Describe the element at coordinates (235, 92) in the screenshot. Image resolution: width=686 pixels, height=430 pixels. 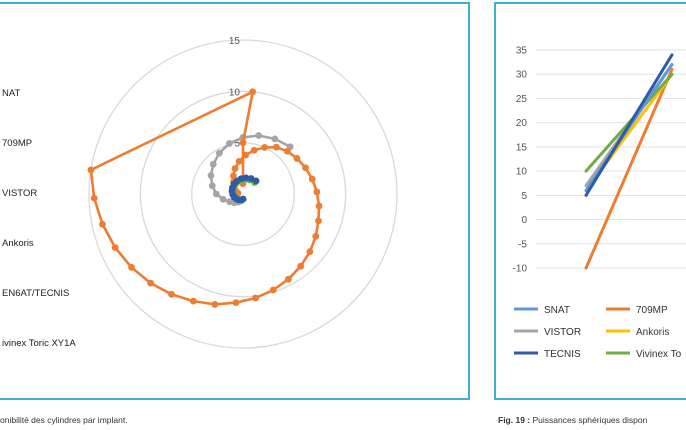
I see `polar-tick-label: 10` at that location.